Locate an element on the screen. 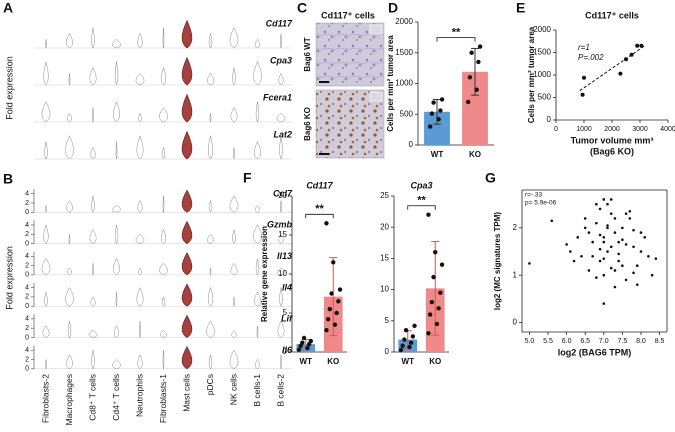 The image size is (675, 432). gene-label: Gzmb is located at coordinates (280, 225).